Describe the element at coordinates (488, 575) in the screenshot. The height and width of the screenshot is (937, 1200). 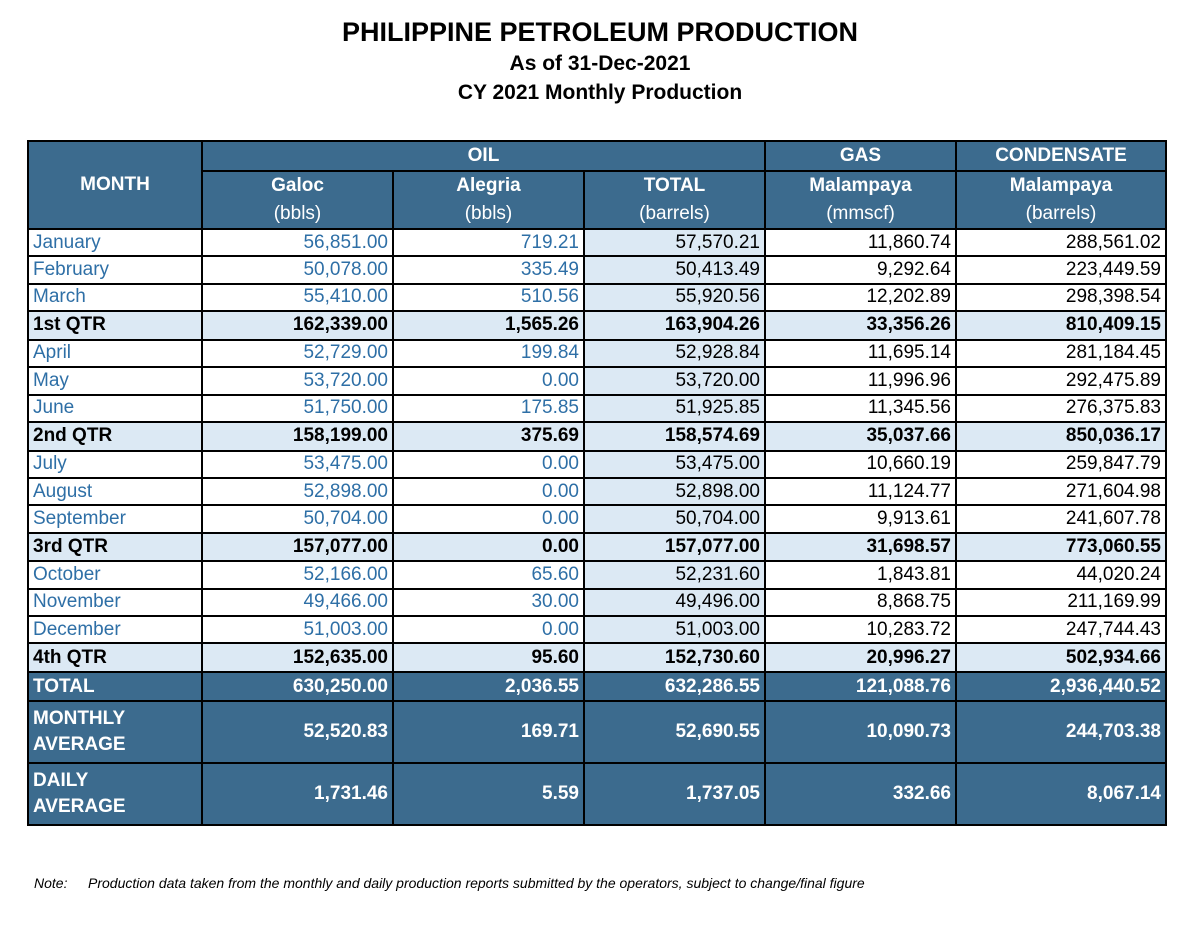
I see `cell-alegria: 65.60` at that location.